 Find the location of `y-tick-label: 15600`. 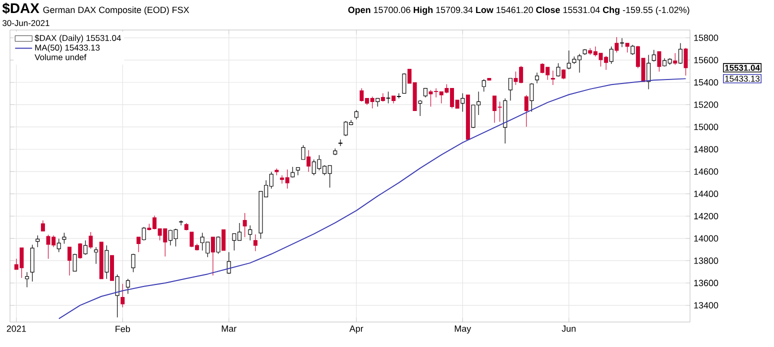

y-tick-label: 15600 is located at coordinates (706, 60).